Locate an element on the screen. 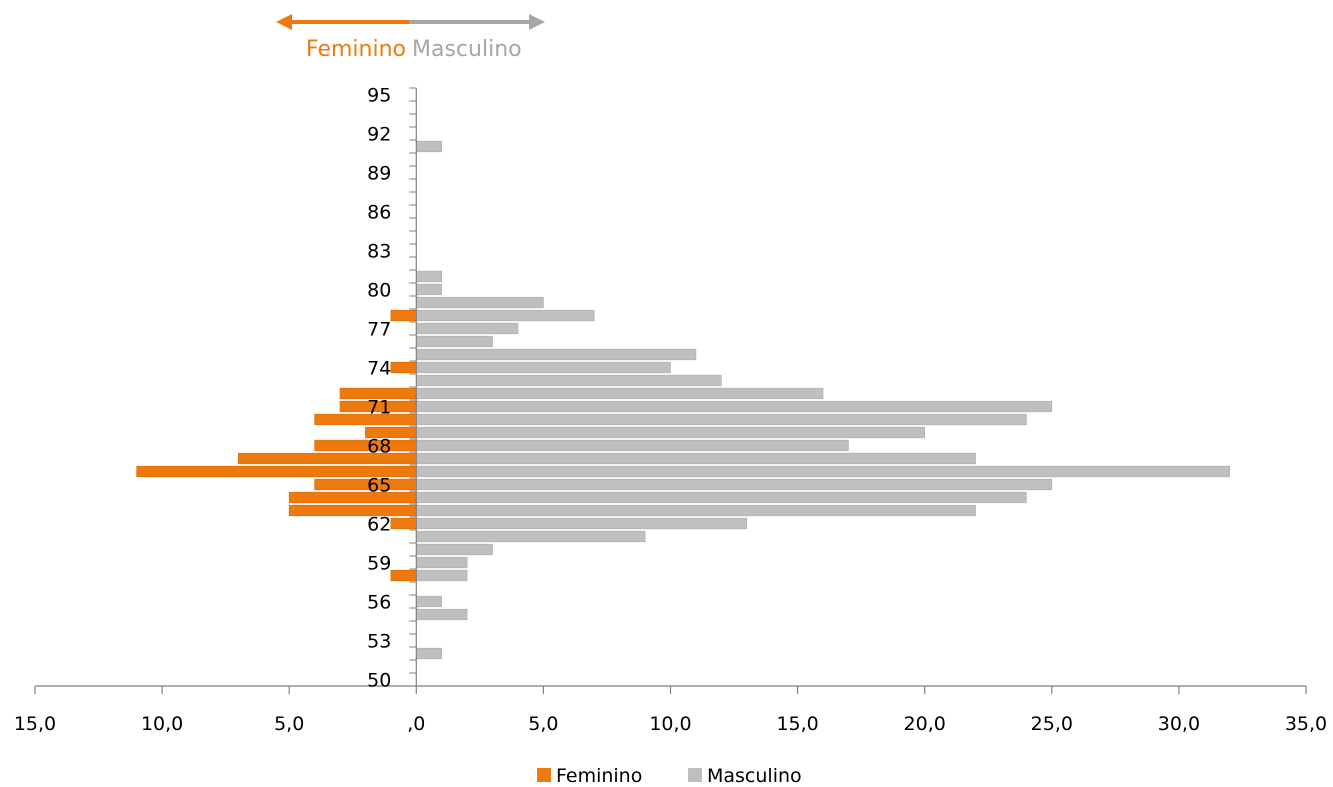 This screenshot has height=787, width=1333. y-tick-label: 65 is located at coordinates (379, 486).